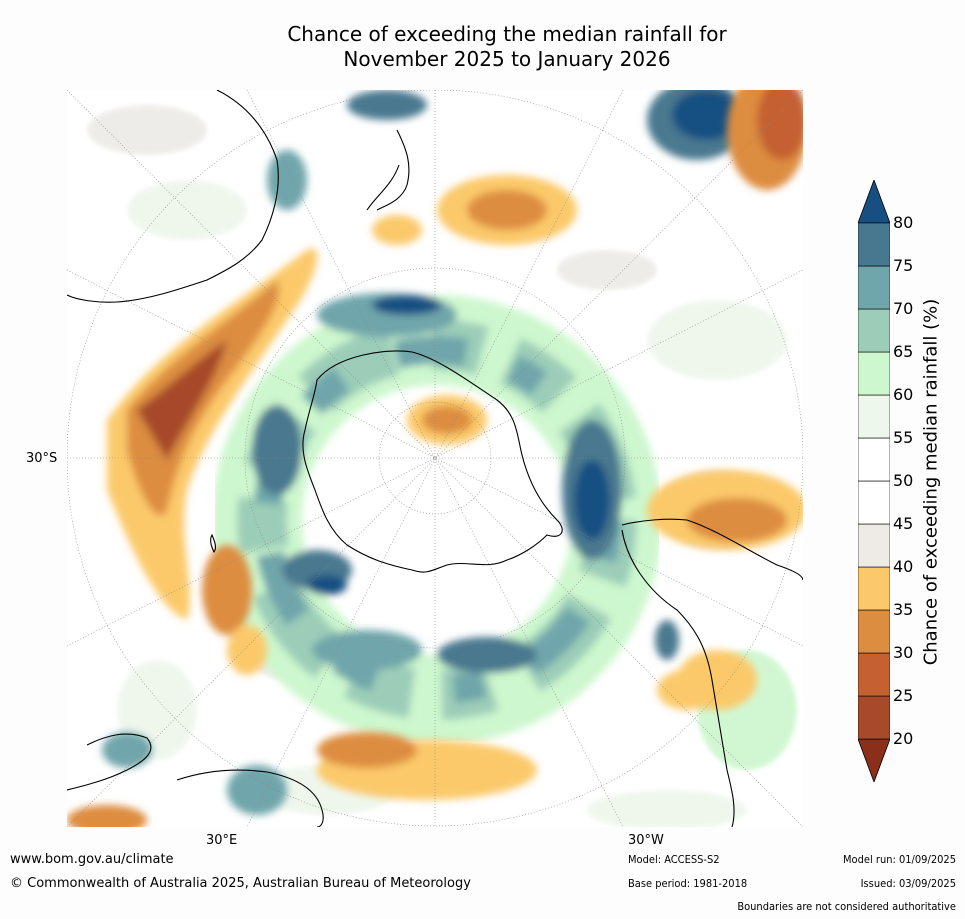 This screenshot has width=965, height=919. Describe the element at coordinates (92, 859) in the screenshot. I see `footer-url: www.bom.gov.au/climate` at that location.